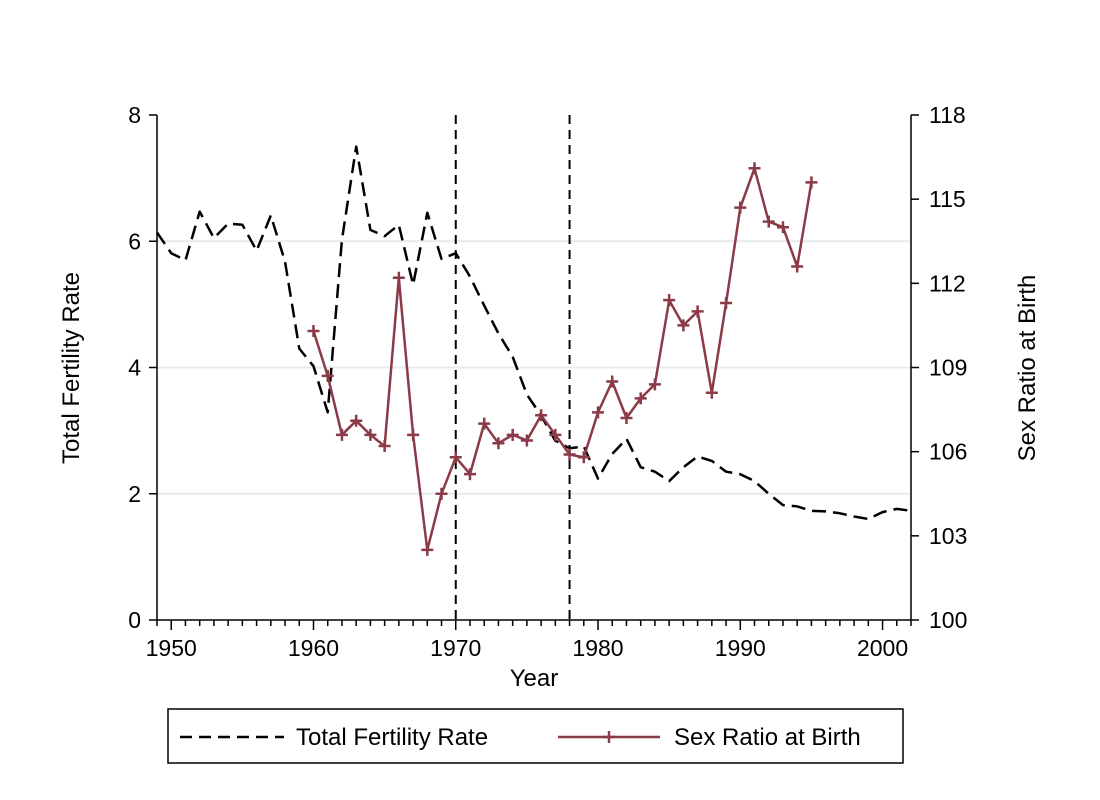 The width and height of the screenshot is (1100, 800). Describe the element at coordinates (583, 457) in the screenshot. I see `srb-point-1979` at that location.